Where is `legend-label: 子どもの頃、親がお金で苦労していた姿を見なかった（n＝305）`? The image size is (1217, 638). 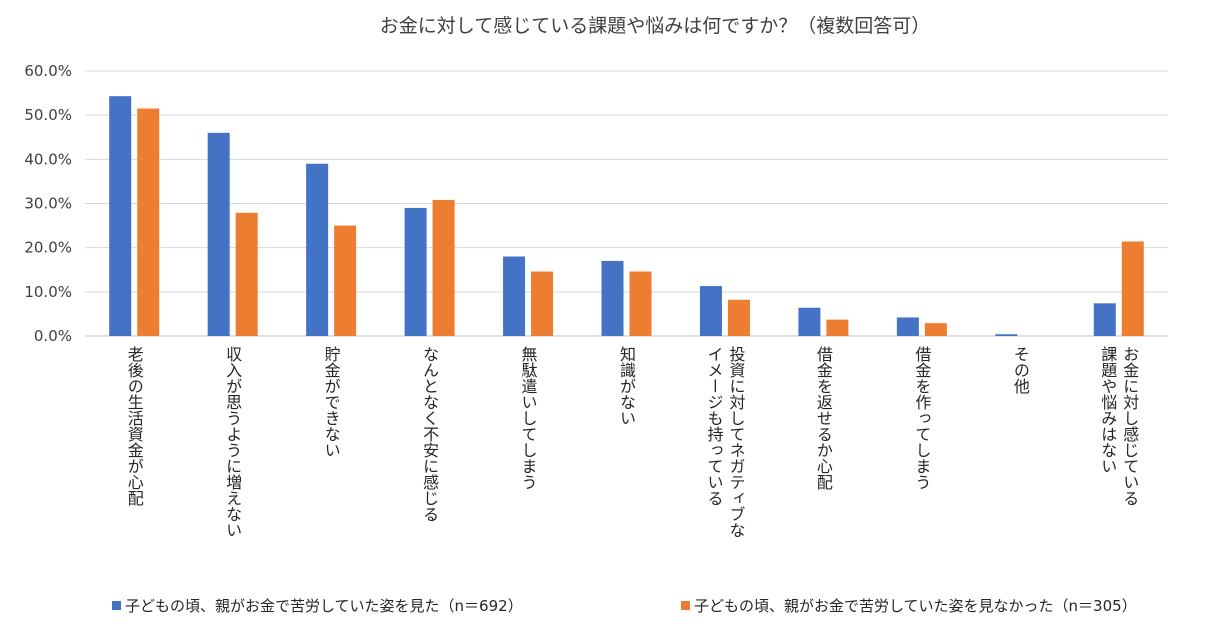
legend-label: 子どもの頃、親がお金で苦労していた姿を見なかった（n＝305） is located at coordinates (915, 606).